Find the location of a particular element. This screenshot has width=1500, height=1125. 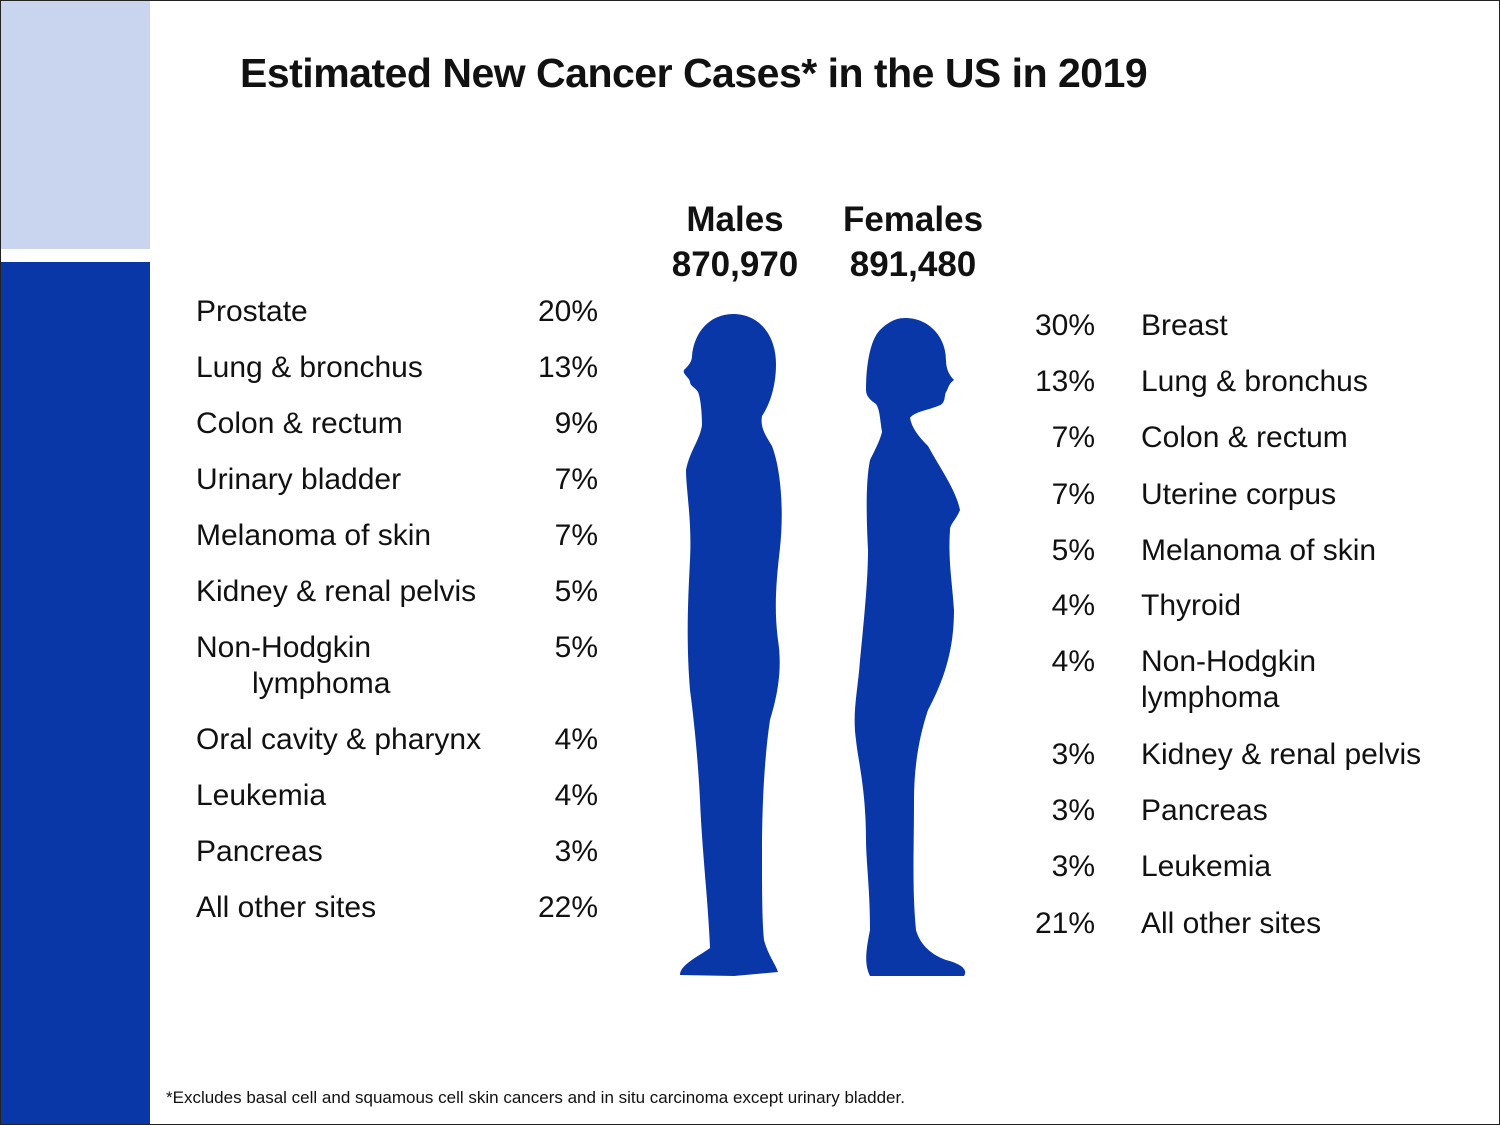

female-site-label: All other sites is located at coordinates (1231, 923).